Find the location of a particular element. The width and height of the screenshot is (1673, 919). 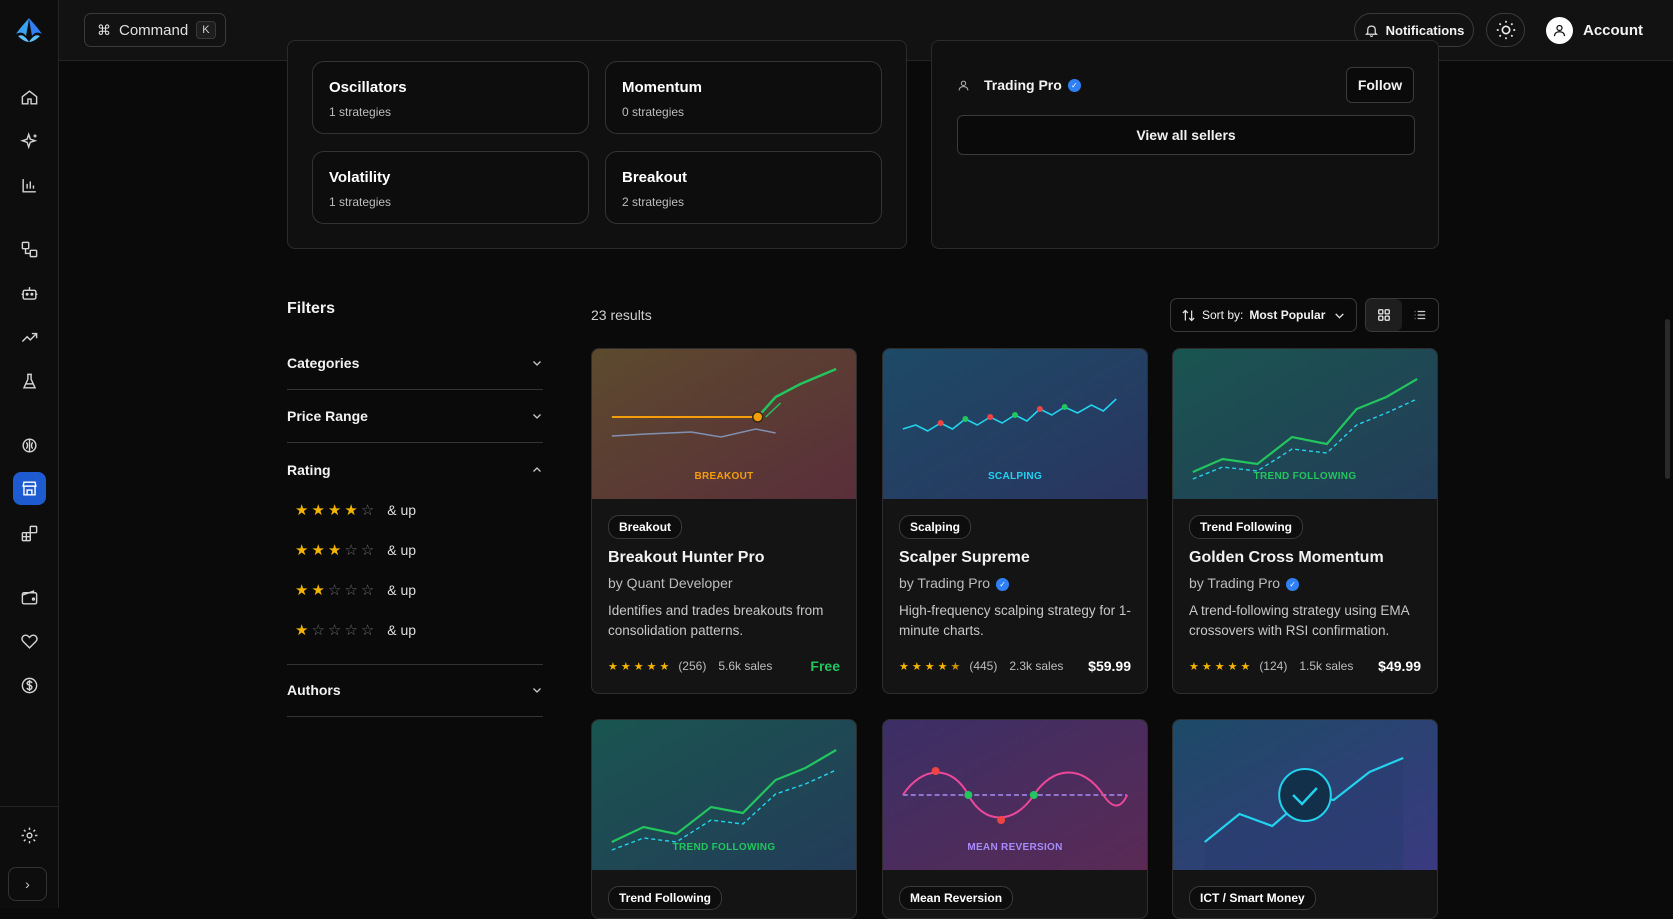

strategy-author: by Trading Pro✓ is located at coordinates (1015, 583).